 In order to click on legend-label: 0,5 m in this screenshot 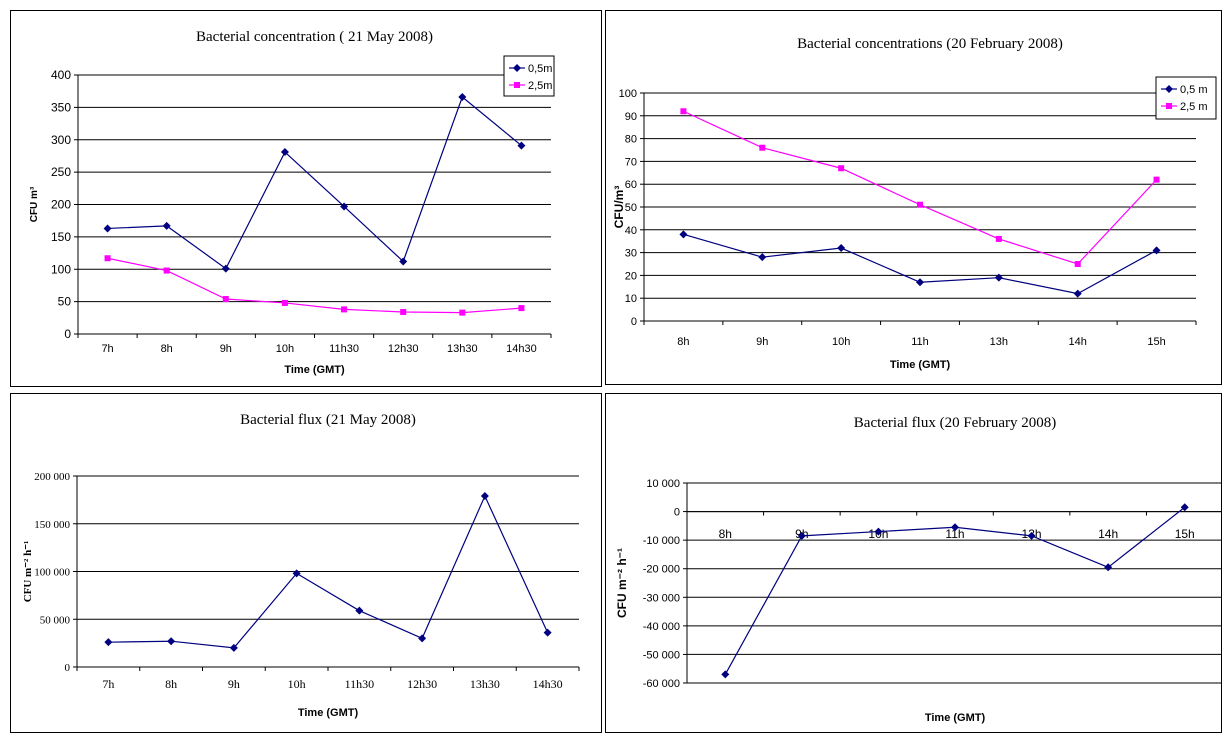, I will do `click(1194, 90)`.